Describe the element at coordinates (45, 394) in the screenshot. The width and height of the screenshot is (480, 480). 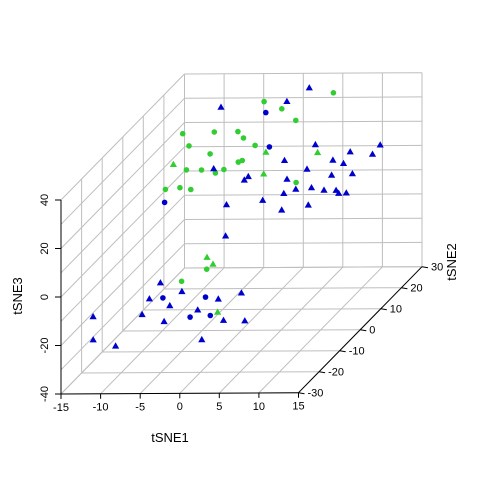
I see `z-tick-label: -40` at that location.